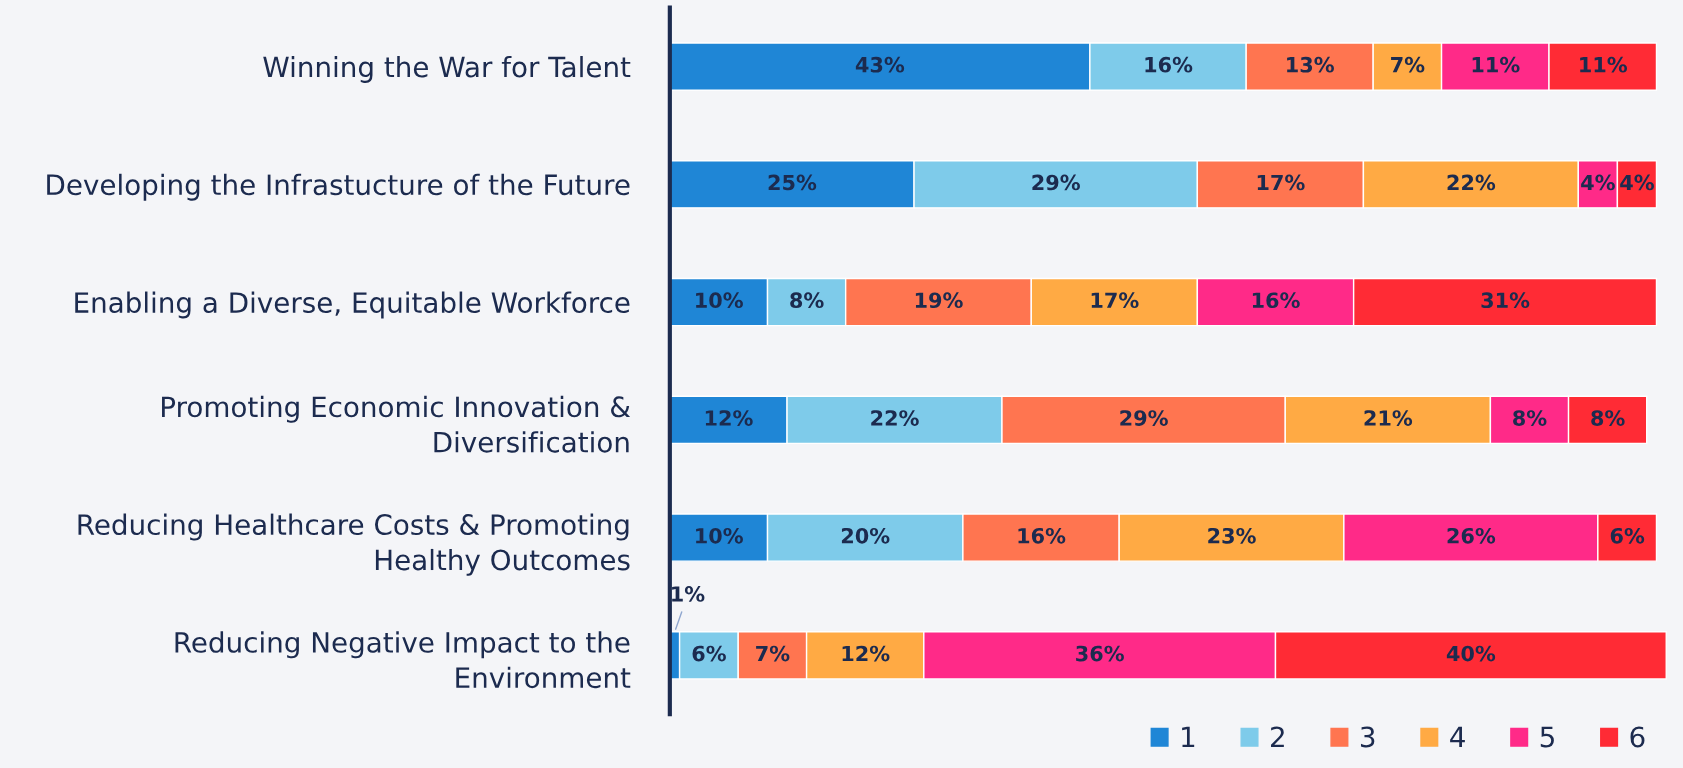  What do you see at coordinates (1310, 64) in the screenshot?
I see `data-label: 13%` at bounding box center [1310, 64].